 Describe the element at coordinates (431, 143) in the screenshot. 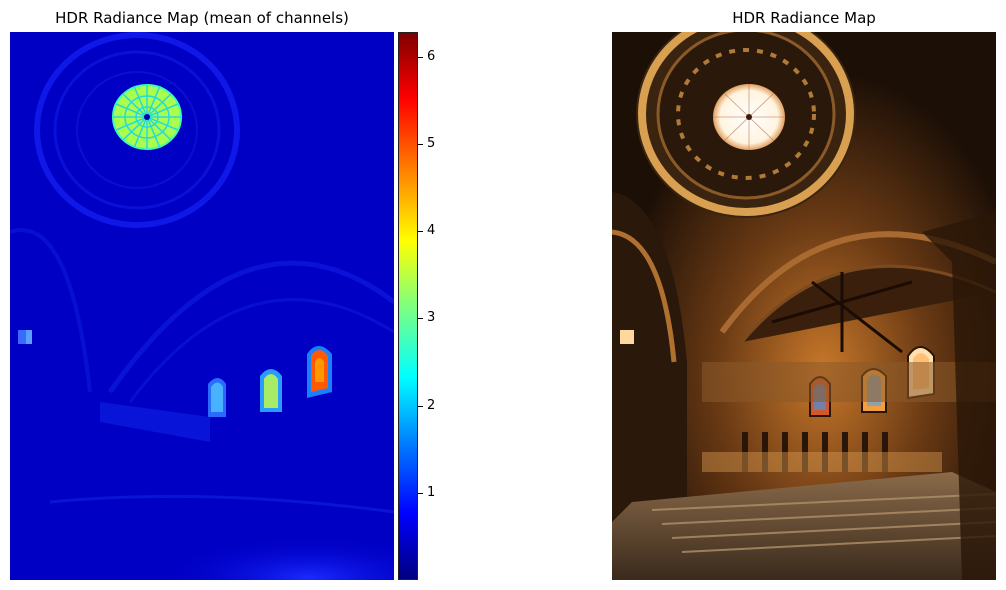

I see `colorbar-tick-label: 5` at that location.